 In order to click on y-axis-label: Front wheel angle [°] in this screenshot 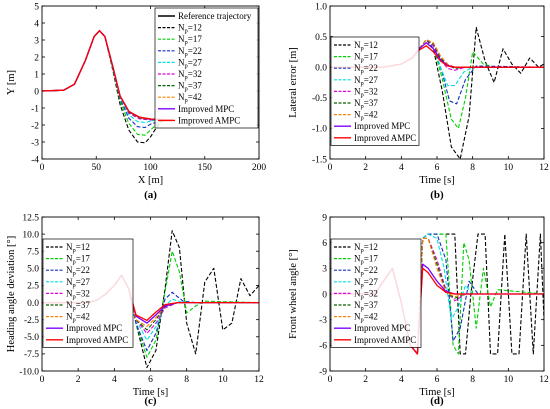, I will do `click(293, 294)`.